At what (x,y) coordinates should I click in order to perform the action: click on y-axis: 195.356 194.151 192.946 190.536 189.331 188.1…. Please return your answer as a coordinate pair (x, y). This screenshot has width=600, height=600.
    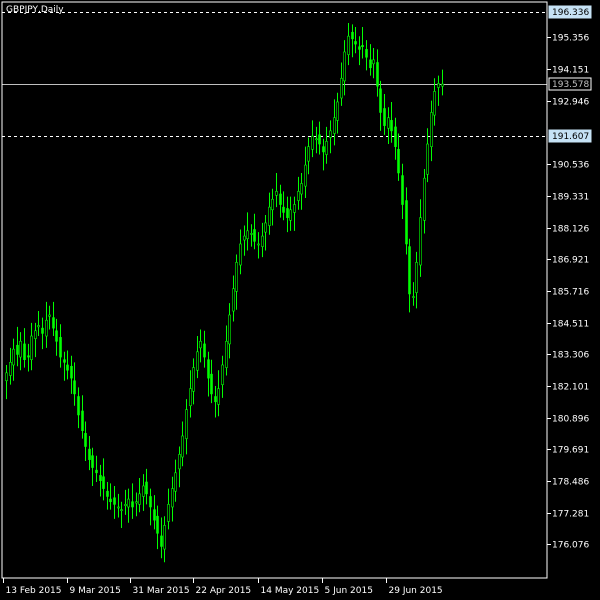
    Looking at the image, I should click on (569, 278).